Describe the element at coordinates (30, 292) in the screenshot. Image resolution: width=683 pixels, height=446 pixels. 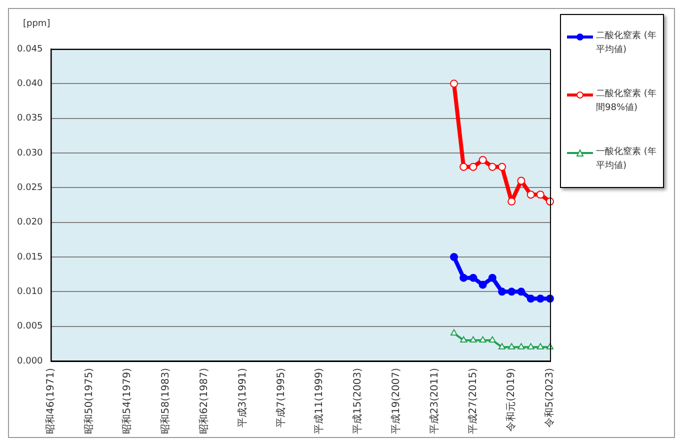
I see `y-tick-label: 0.010` at that location.